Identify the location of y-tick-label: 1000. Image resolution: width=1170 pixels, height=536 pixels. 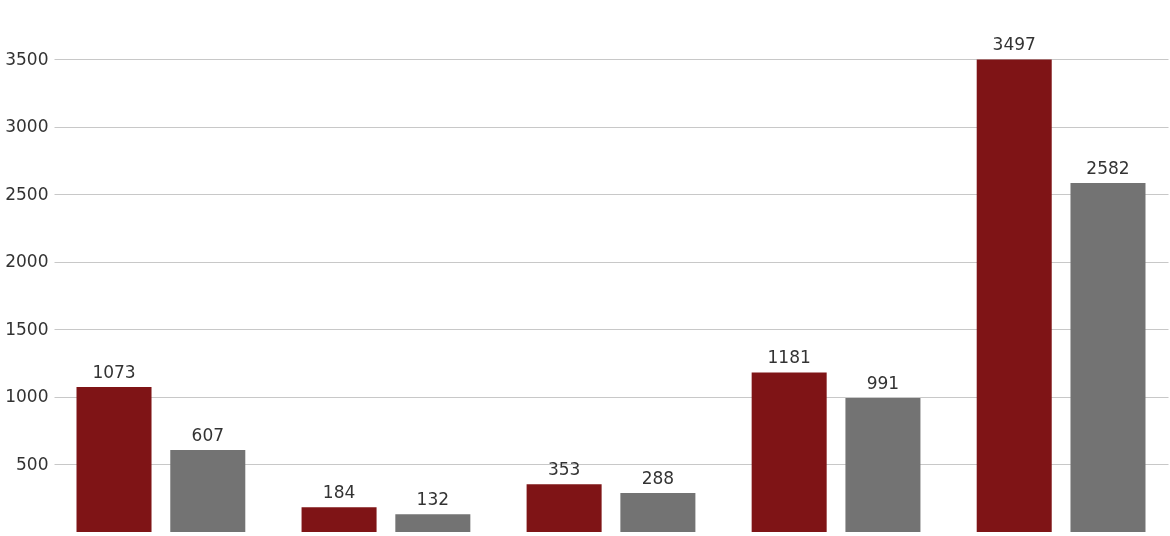
(27, 396).